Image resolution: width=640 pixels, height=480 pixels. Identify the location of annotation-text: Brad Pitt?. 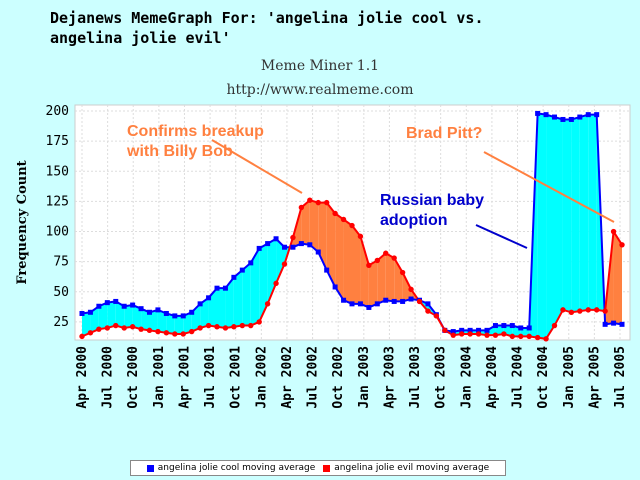
(444, 133).